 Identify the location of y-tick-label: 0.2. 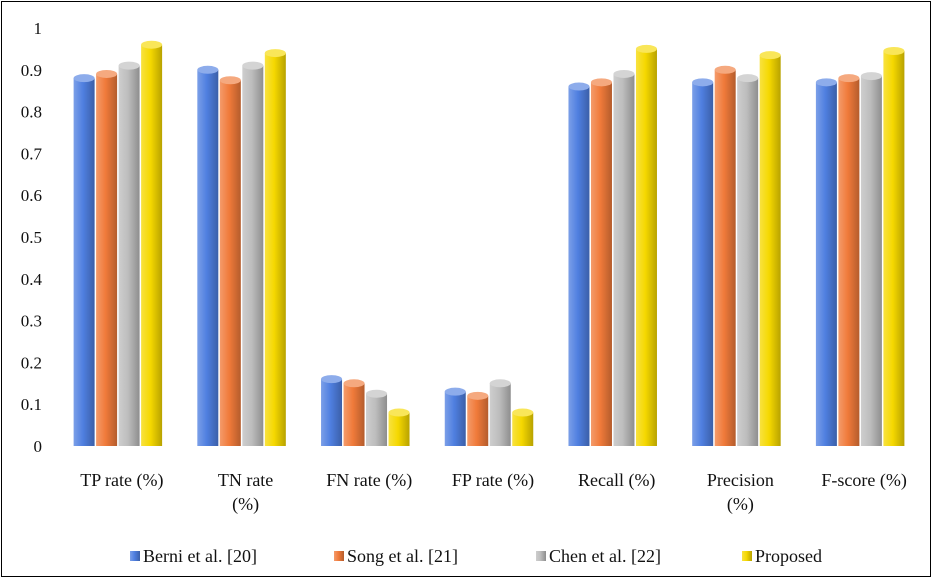
(31, 362).